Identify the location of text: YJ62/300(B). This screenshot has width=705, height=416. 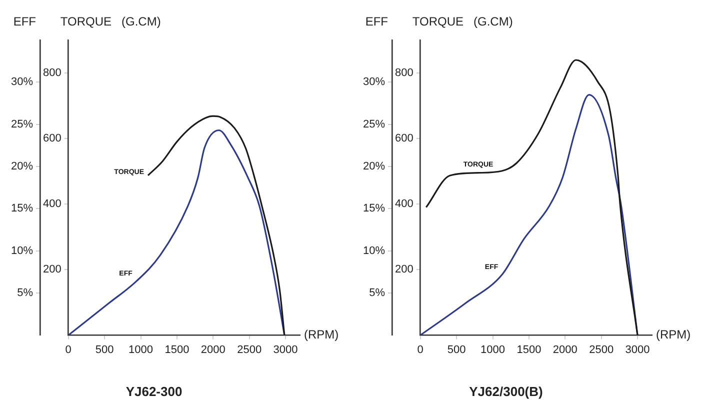
(506, 391).